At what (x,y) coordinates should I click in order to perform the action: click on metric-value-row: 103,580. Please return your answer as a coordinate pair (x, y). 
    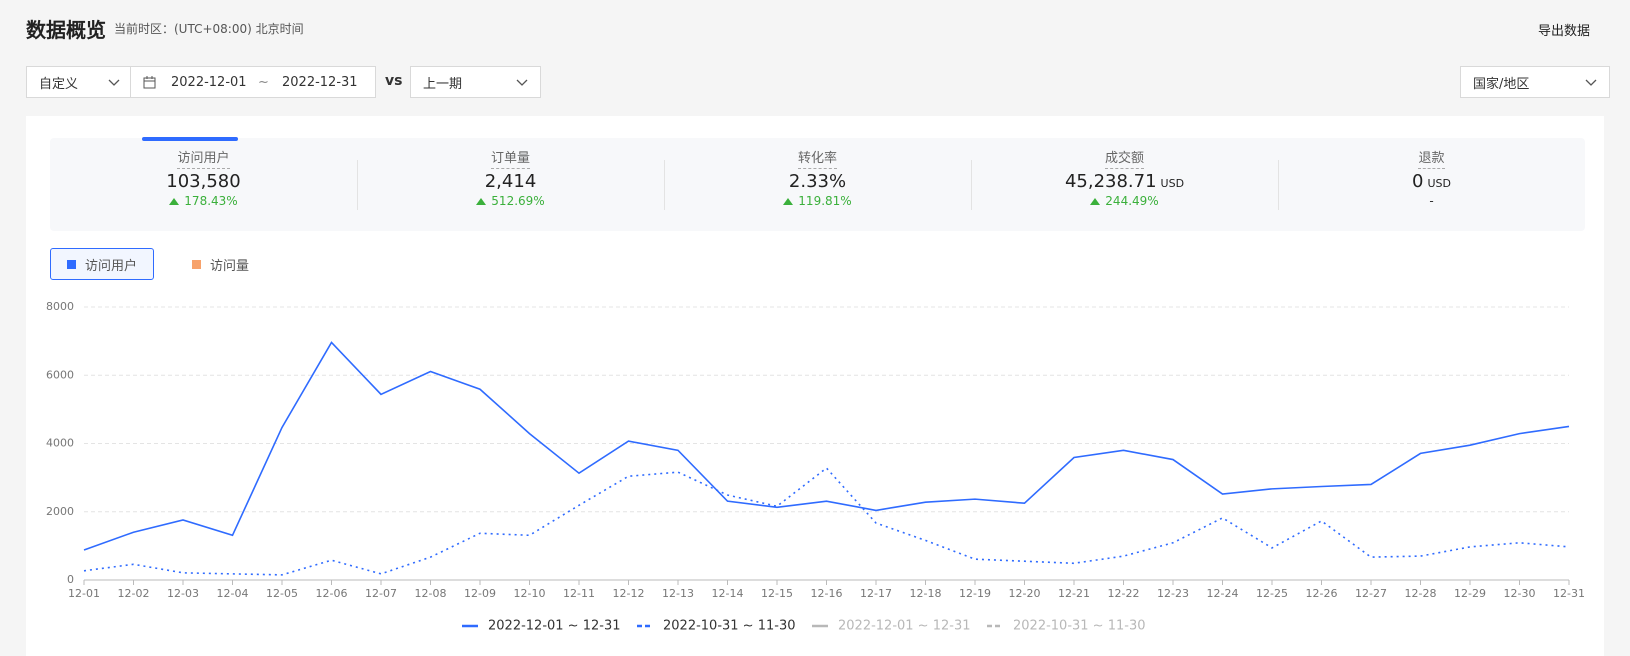
    Looking at the image, I should click on (203, 181).